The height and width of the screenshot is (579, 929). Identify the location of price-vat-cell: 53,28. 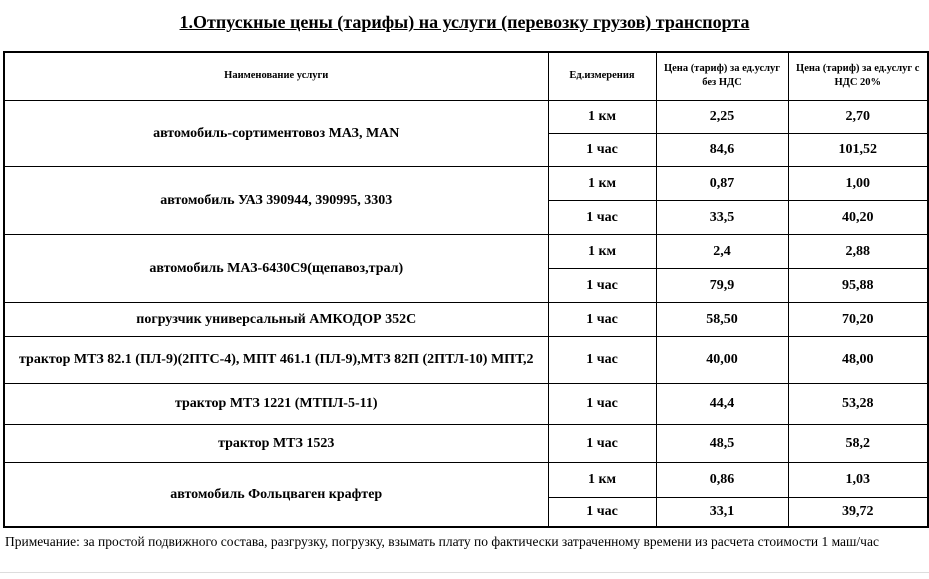
(858, 403).